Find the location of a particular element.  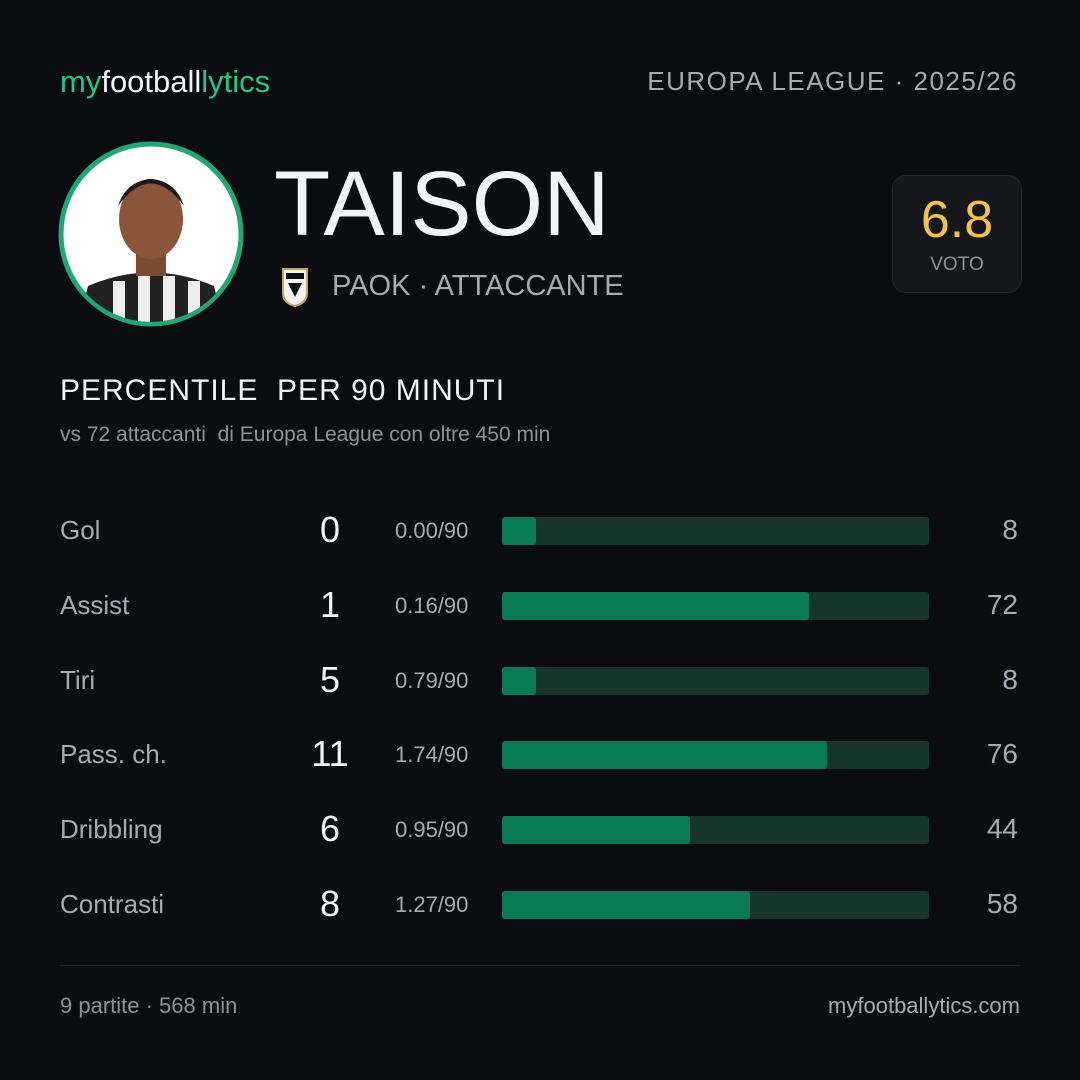

rating-label: VOTO is located at coordinates (957, 264).